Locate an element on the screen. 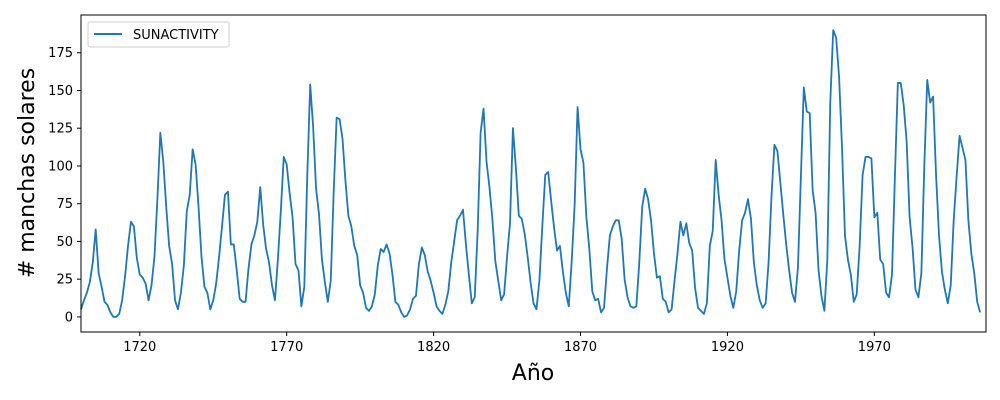  legend-box is located at coordinates (158, 34).